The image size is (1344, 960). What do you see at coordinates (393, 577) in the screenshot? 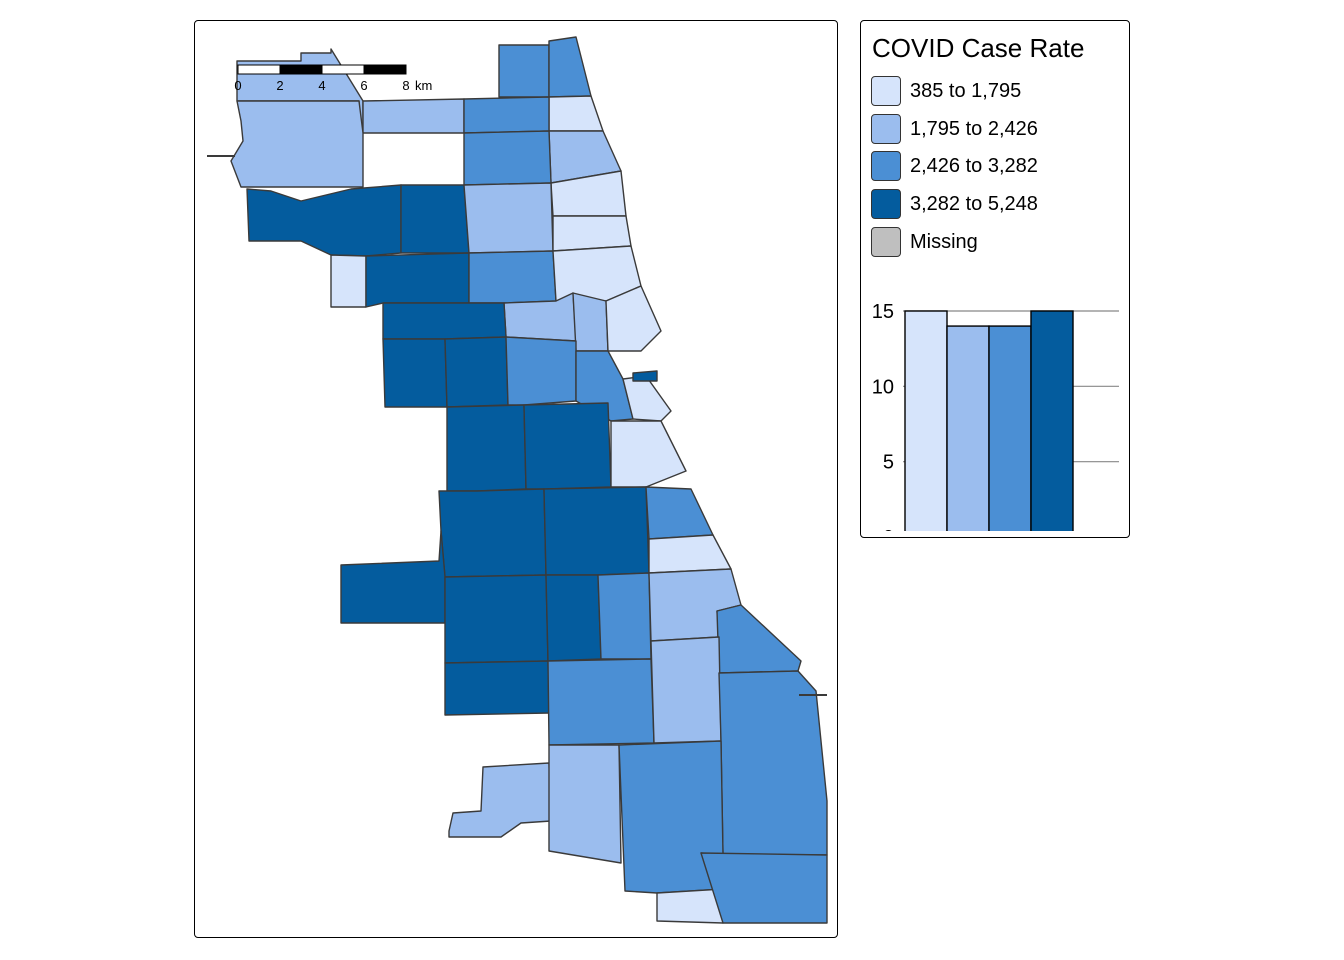
I see `zip-southwest-west` at bounding box center [393, 577].